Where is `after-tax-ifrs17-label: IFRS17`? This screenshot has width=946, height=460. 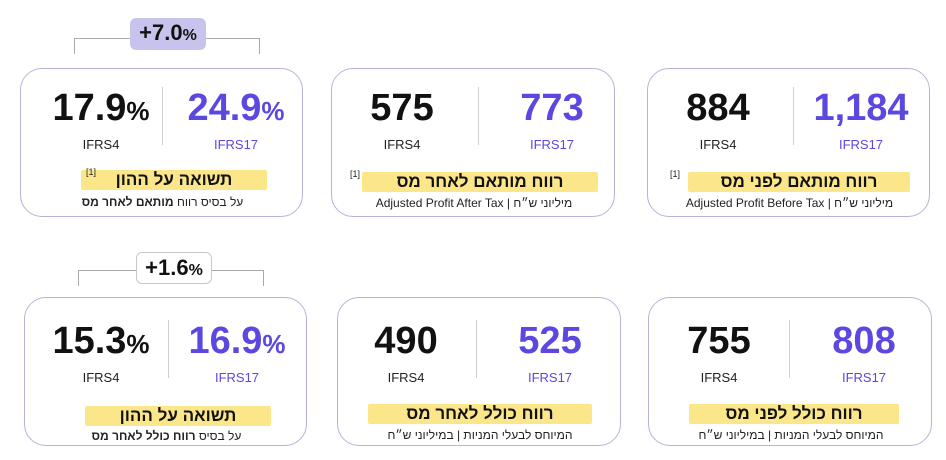 after-tax-ifrs17-label: IFRS17 is located at coordinates (552, 144).